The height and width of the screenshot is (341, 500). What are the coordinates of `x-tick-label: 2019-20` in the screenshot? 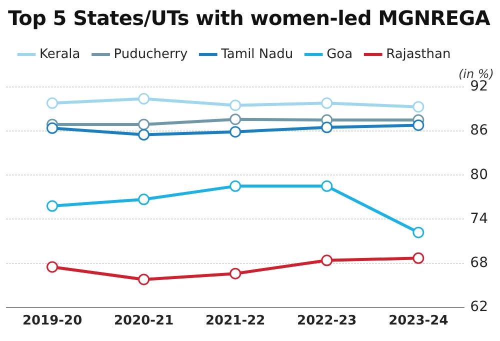 It's located at (52, 321).